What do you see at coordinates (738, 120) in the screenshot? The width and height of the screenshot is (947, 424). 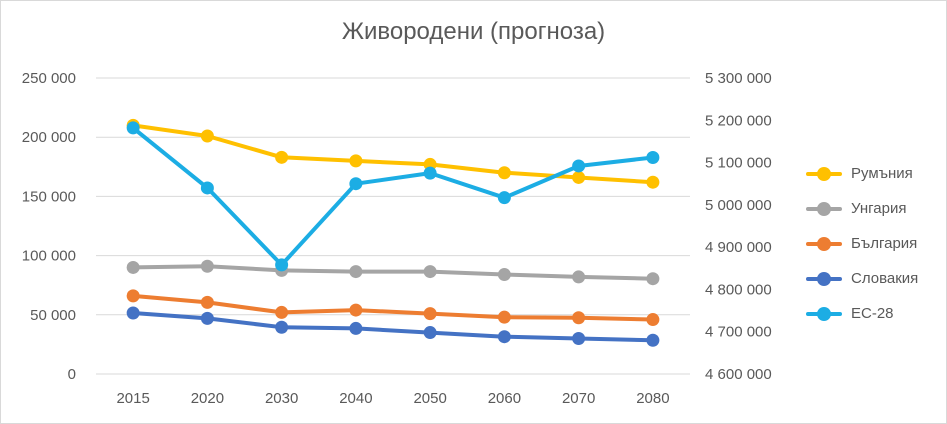 I see `right-tick-label: 5 200 000` at bounding box center [738, 120].